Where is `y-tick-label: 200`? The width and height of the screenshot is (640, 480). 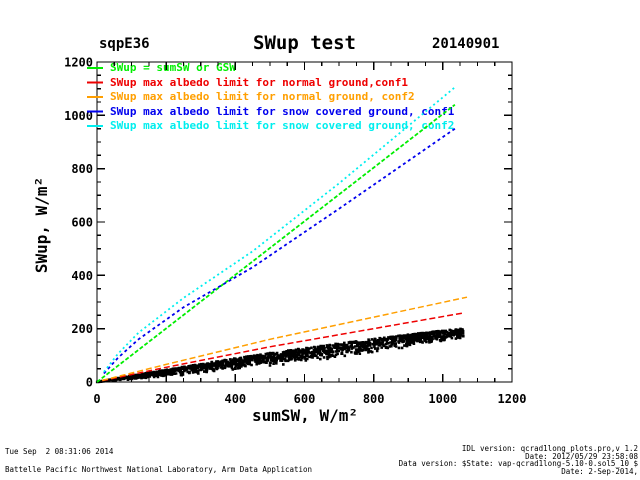 y-tick-label: 200 is located at coordinates (82, 329).